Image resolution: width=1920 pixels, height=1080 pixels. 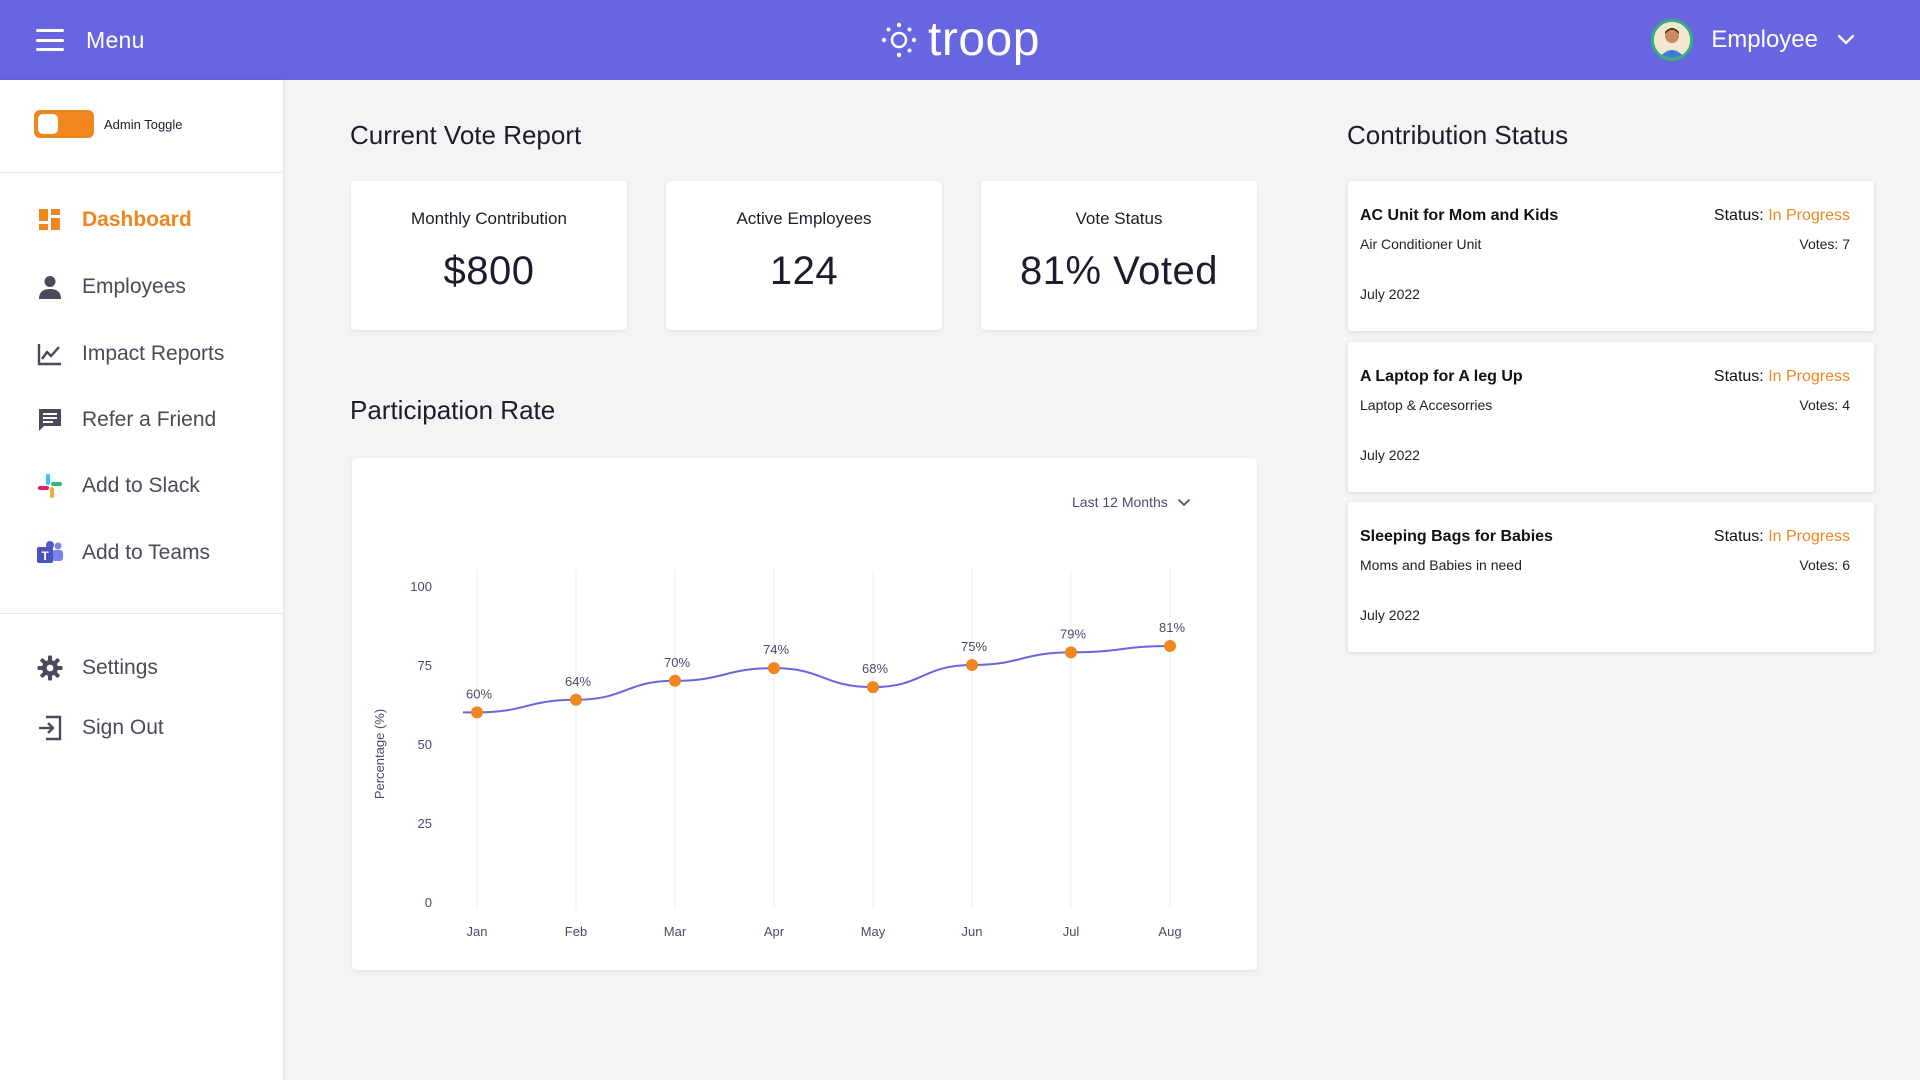 What do you see at coordinates (115, 39) in the screenshot?
I see `menu-label: Menu` at bounding box center [115, 39].